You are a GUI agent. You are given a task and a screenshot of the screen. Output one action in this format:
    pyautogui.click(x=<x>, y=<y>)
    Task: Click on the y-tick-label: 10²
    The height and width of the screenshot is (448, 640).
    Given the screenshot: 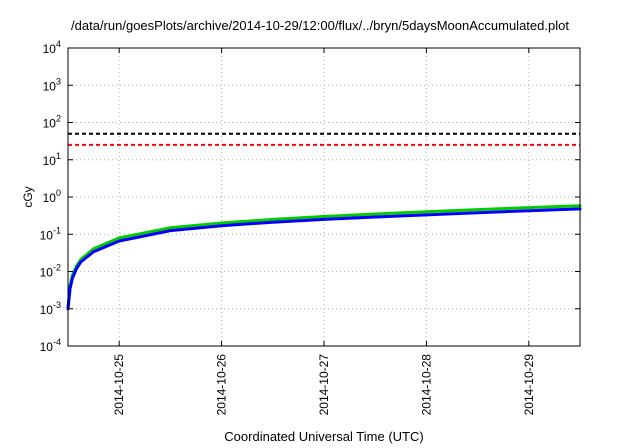 What is the action you would take?
    pyautogui.click(x=52, y=122)
    